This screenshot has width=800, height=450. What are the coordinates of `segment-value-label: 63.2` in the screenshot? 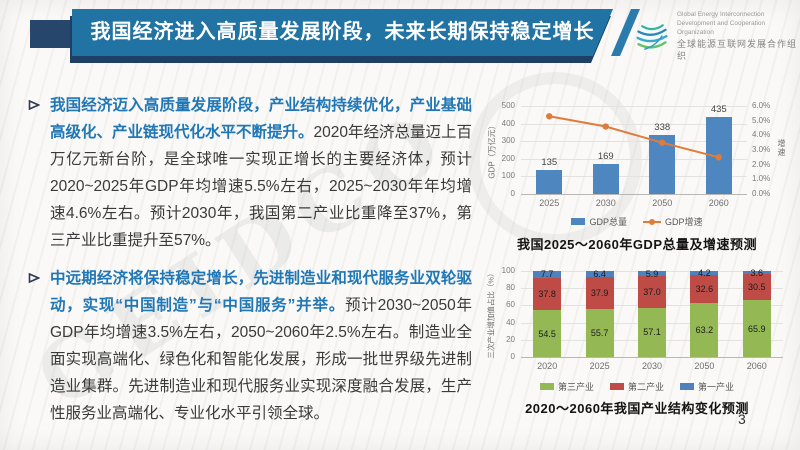 It's located at (704, 329).